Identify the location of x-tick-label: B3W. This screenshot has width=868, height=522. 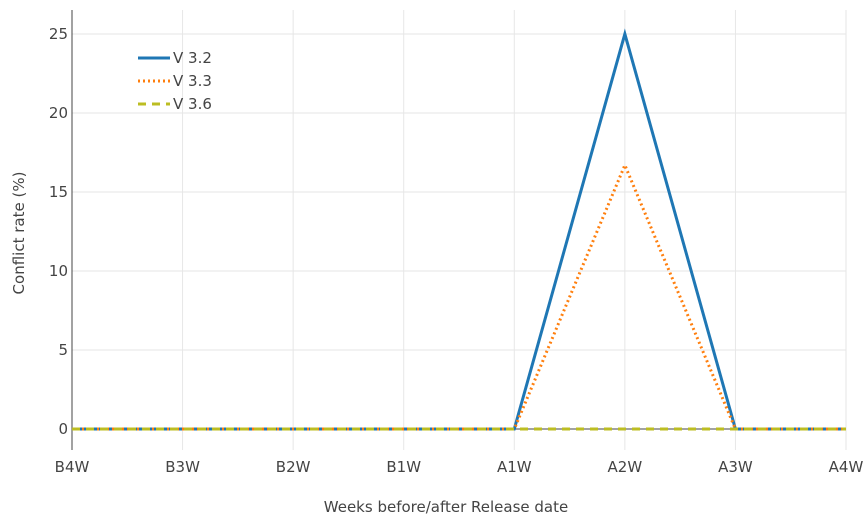
(182, 467).